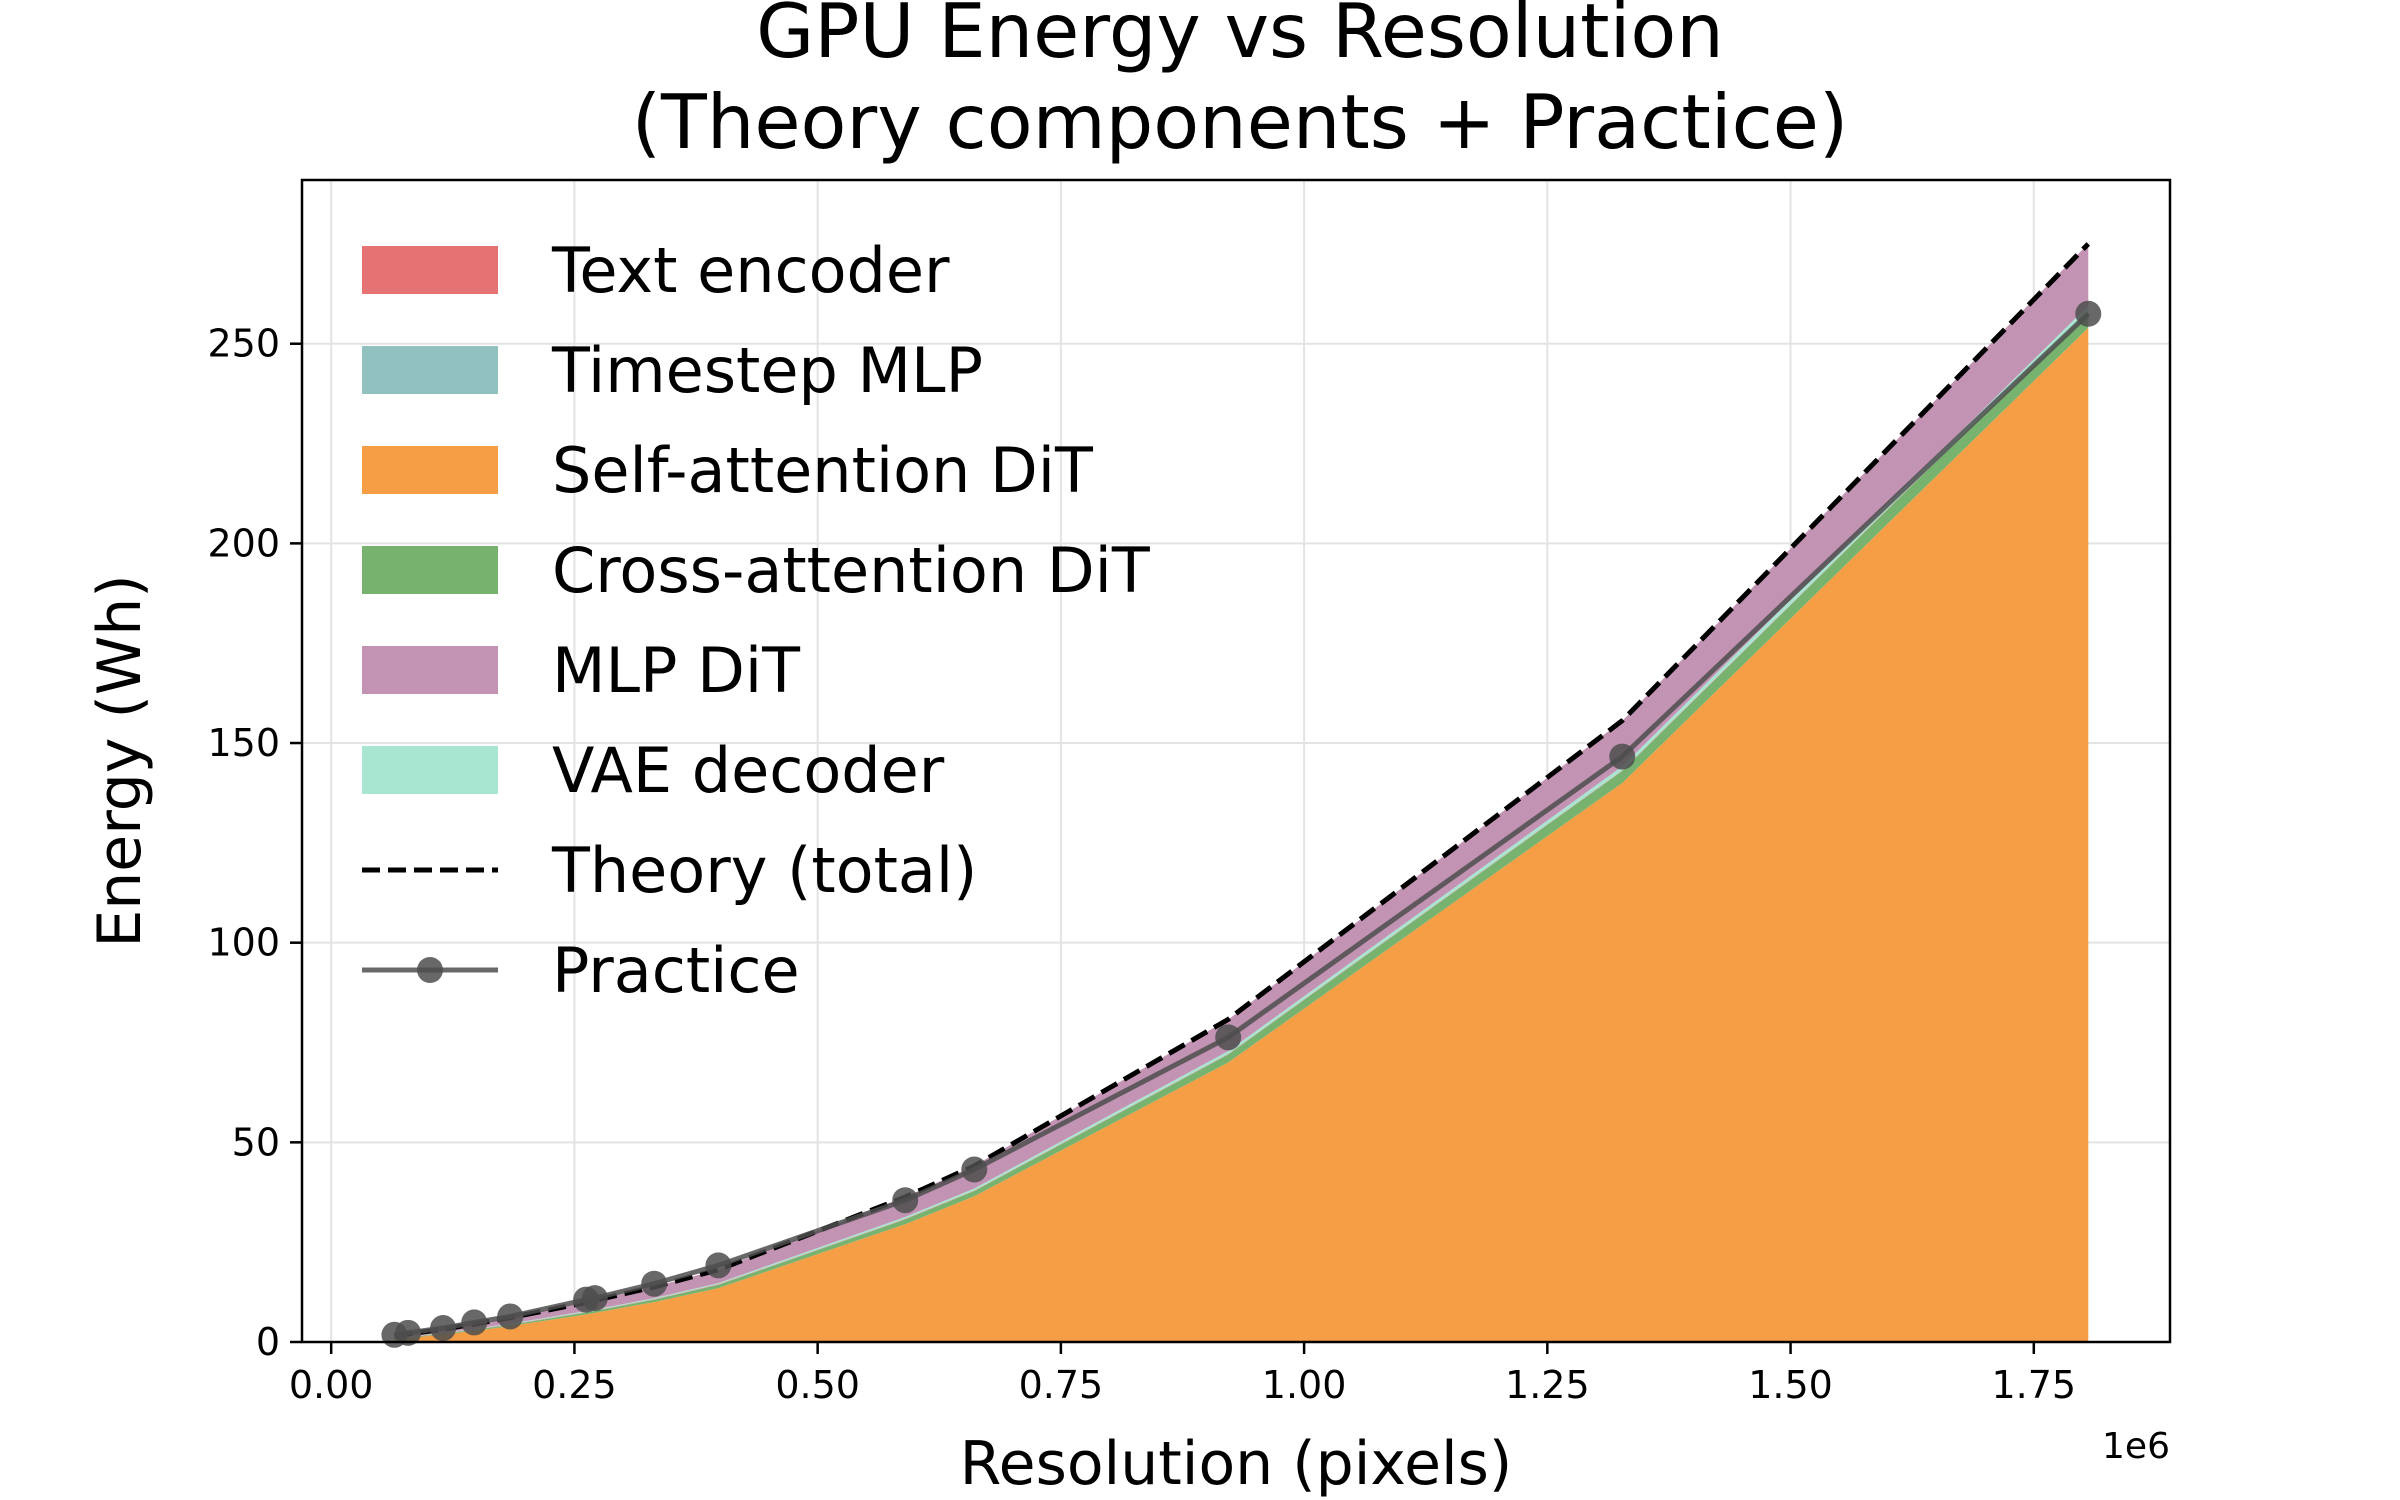 The height and width of the screenshot is (1500, 2400). What do you see at coordinates (254, 843) in the screenshot?
I see `y-axis-ticks: 0 50 100 150 200 250` at bounding box center [254, 843].